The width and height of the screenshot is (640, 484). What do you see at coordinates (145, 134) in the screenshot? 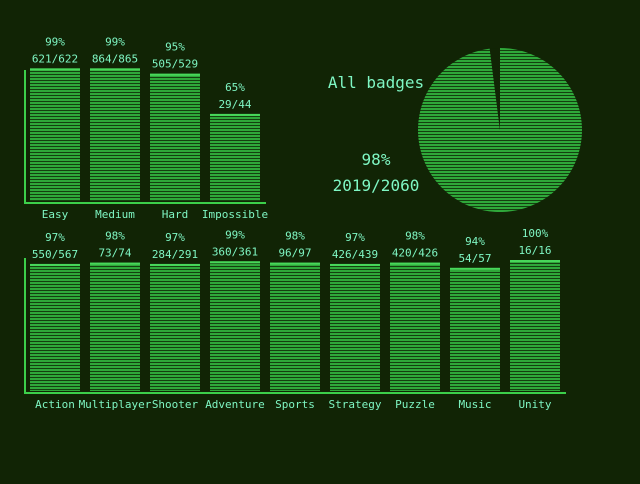
I see `difficulty-bars` at bounding box center [145, 134].